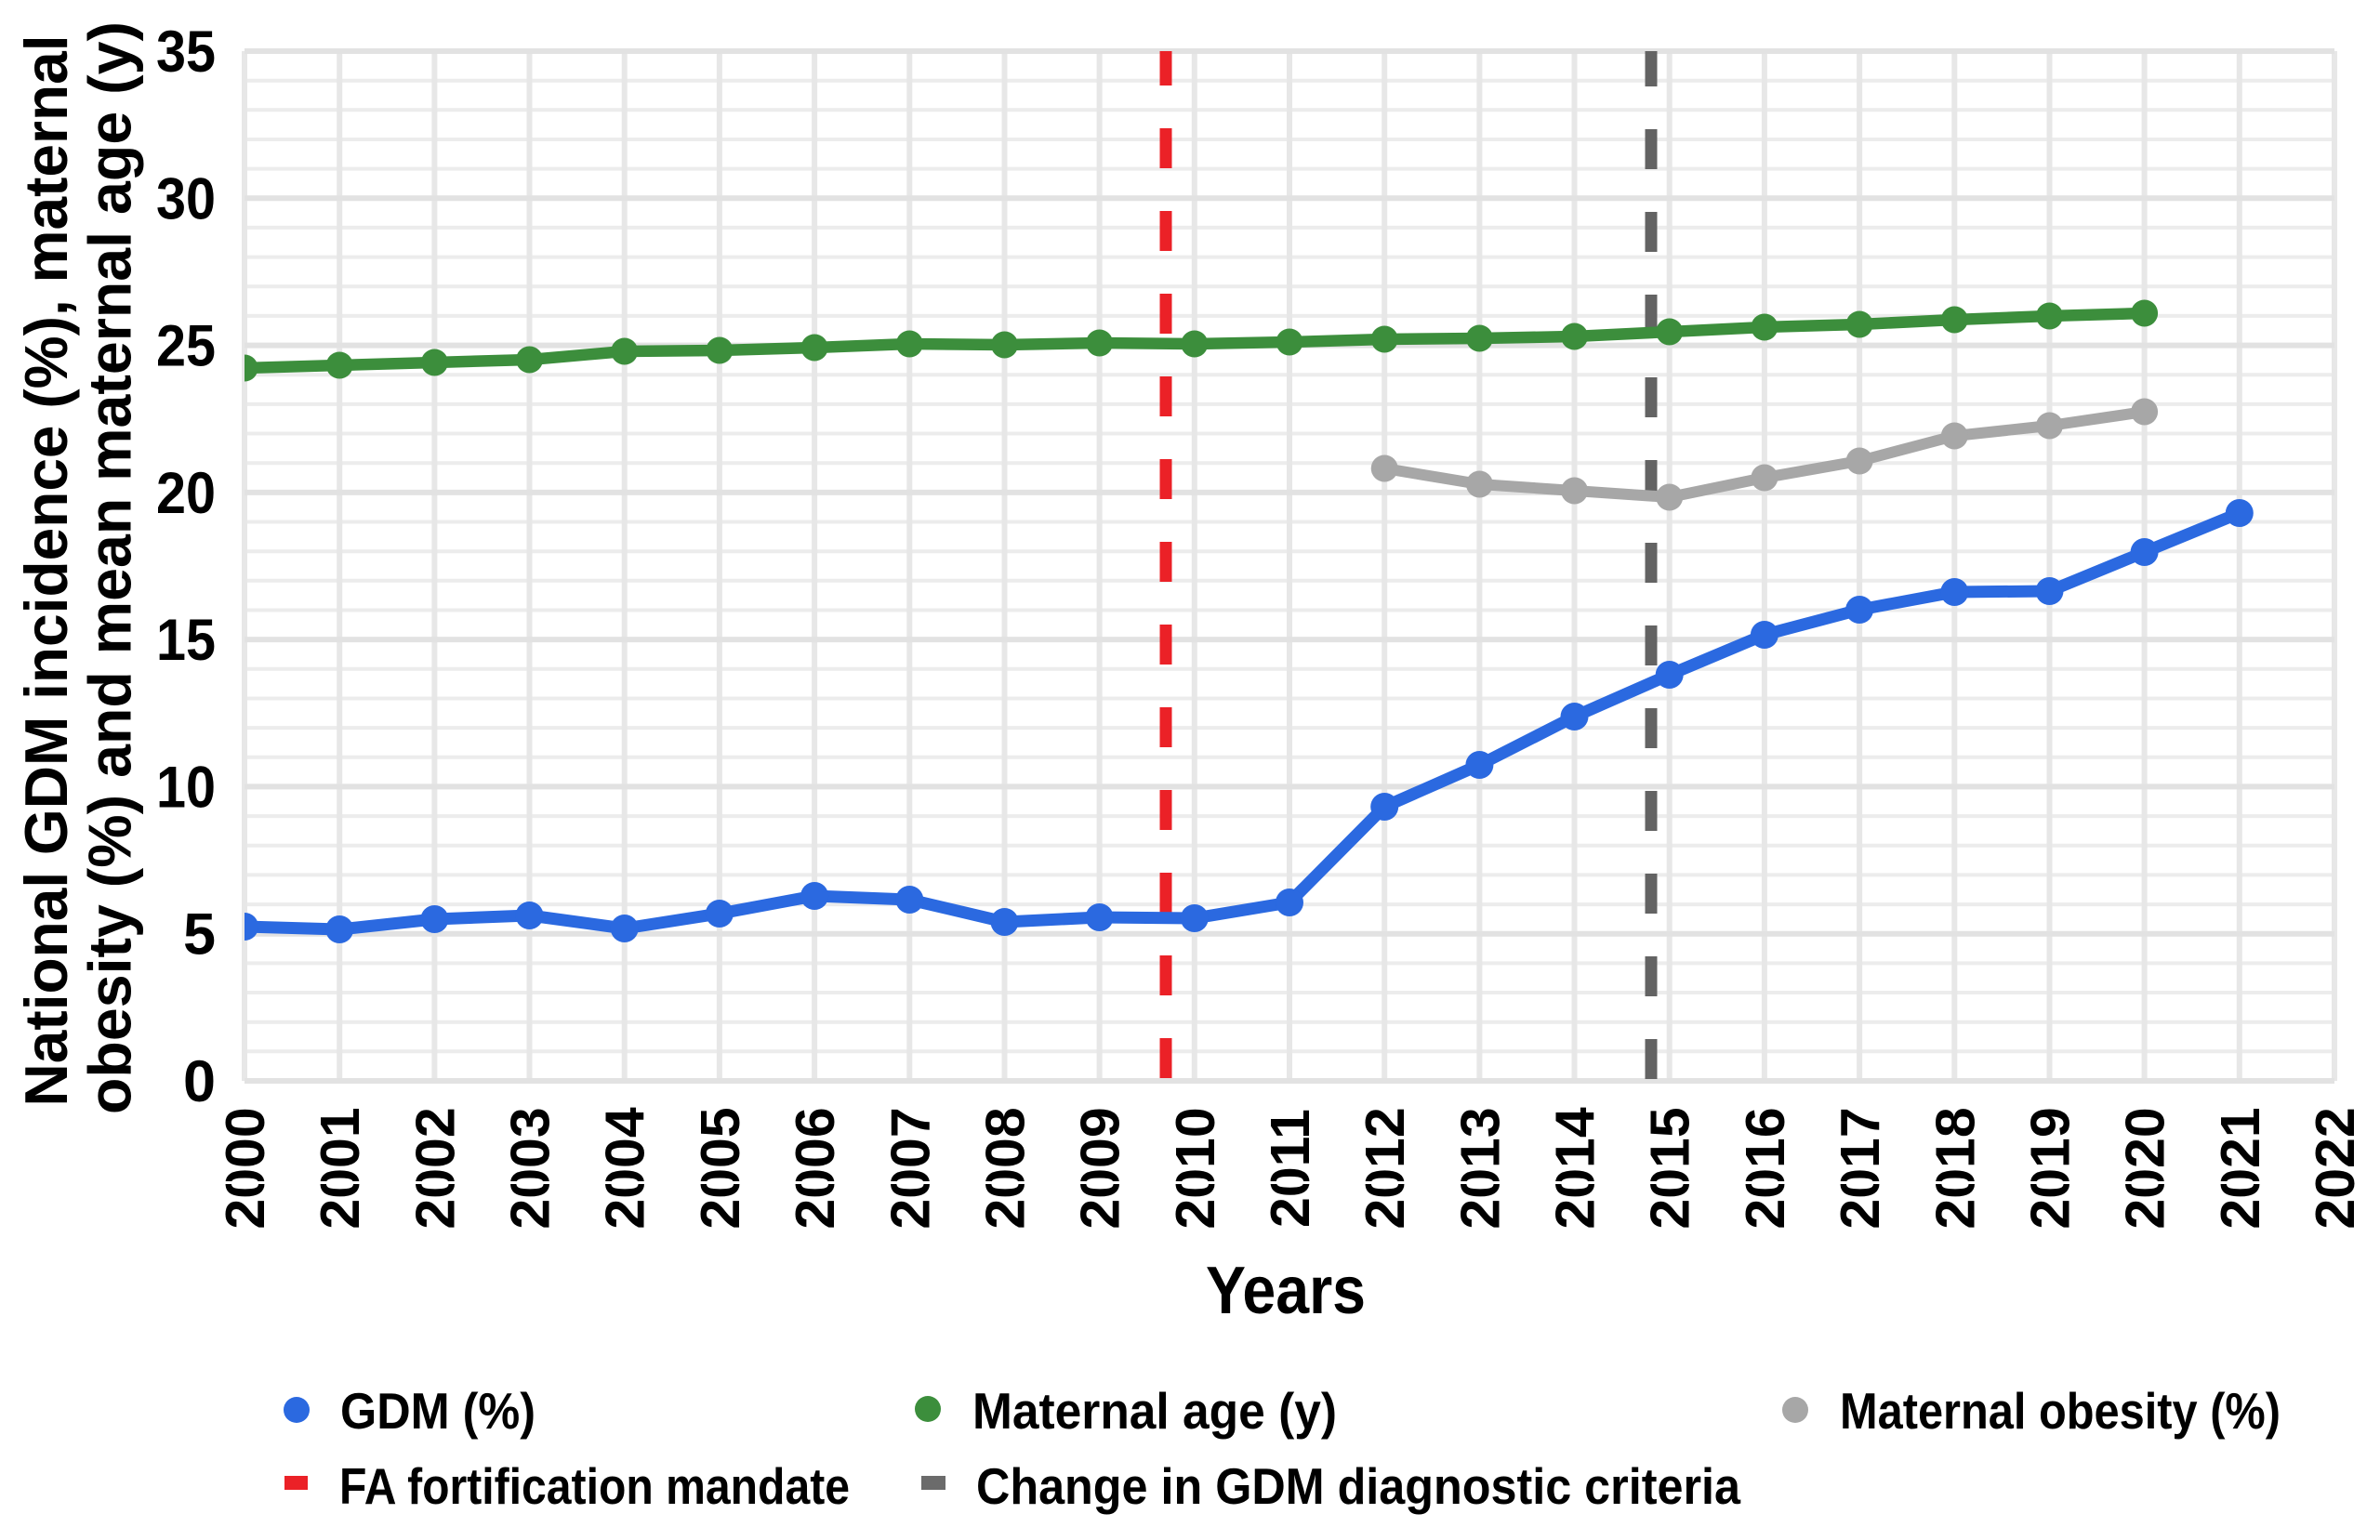 Image resolution: width=2380 pixels, height=1540 pixels. What do you see at coordinates (435, 1168) in the screenshot?
I see `svg-text: 2002` at bounding box center [435, 1168].